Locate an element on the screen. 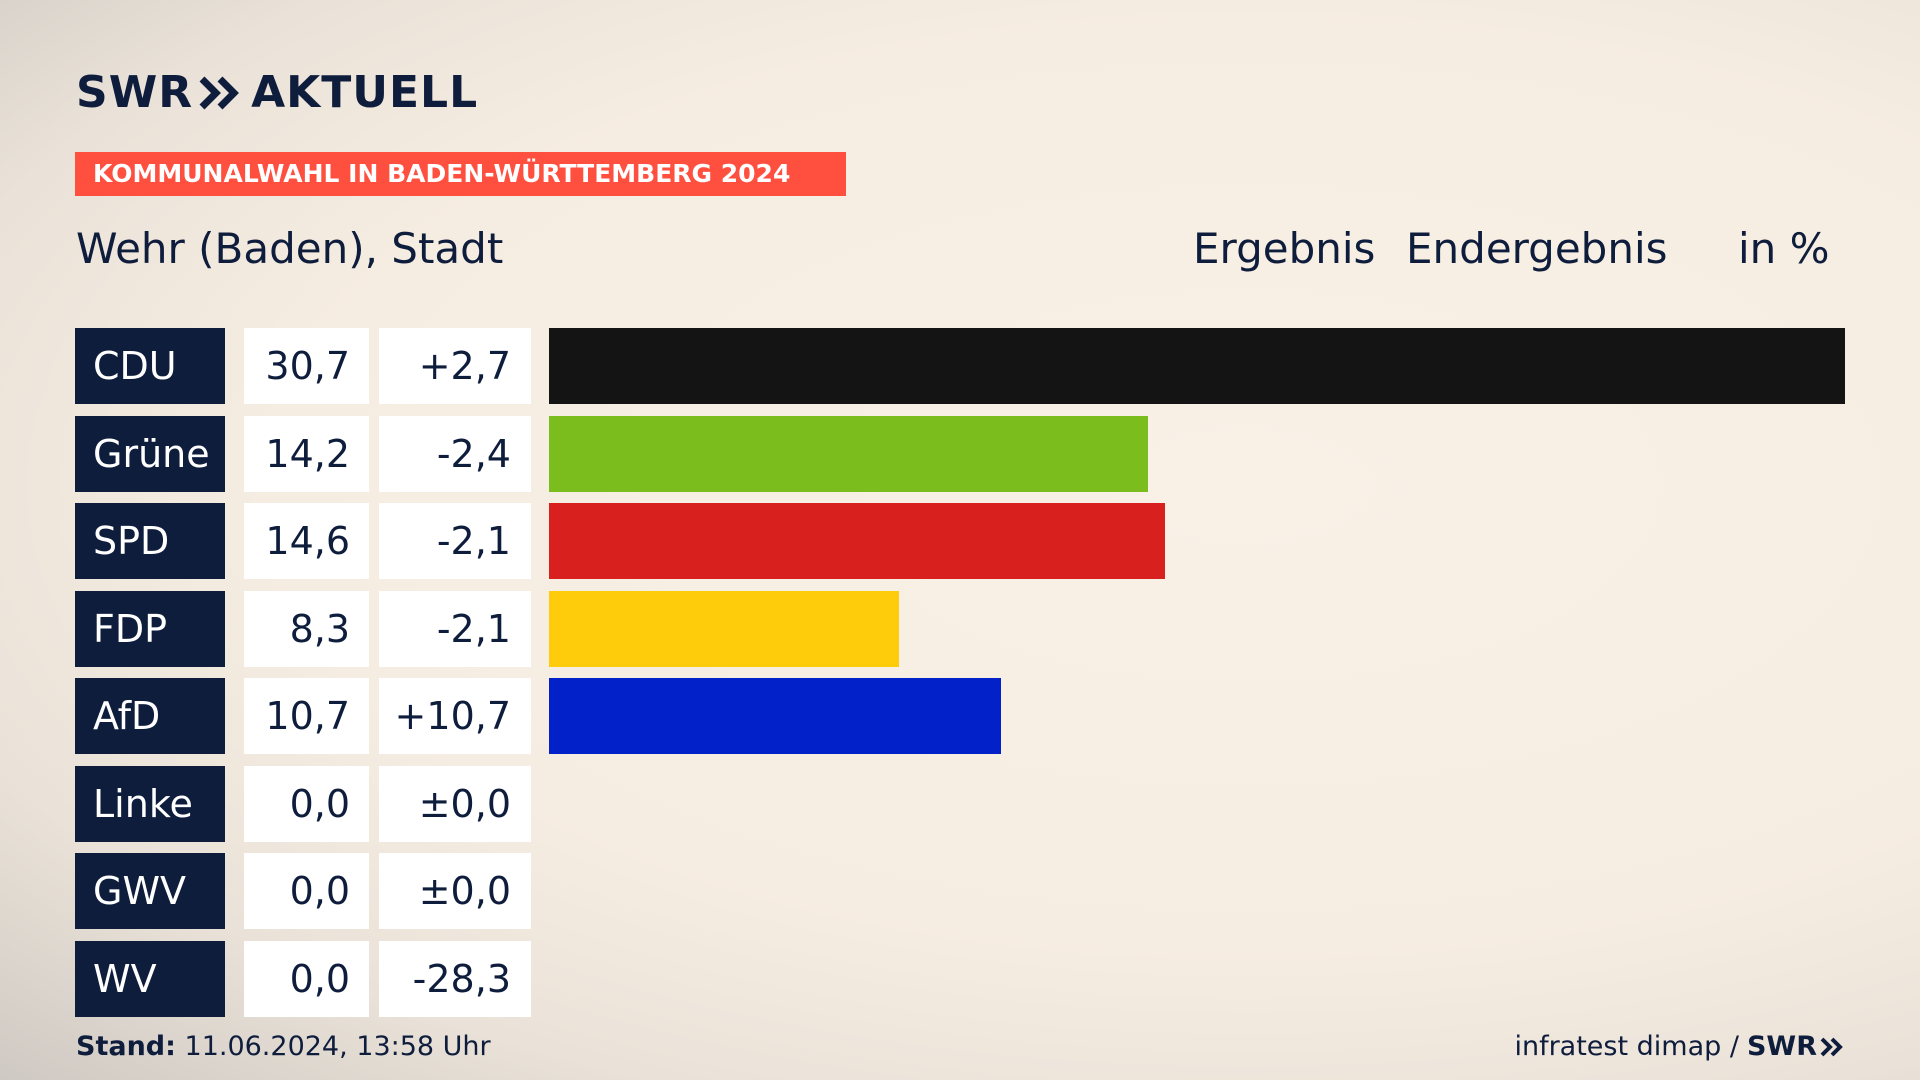  result-row: WV 0,0 -28,3 is located at coordinates (960, 978).